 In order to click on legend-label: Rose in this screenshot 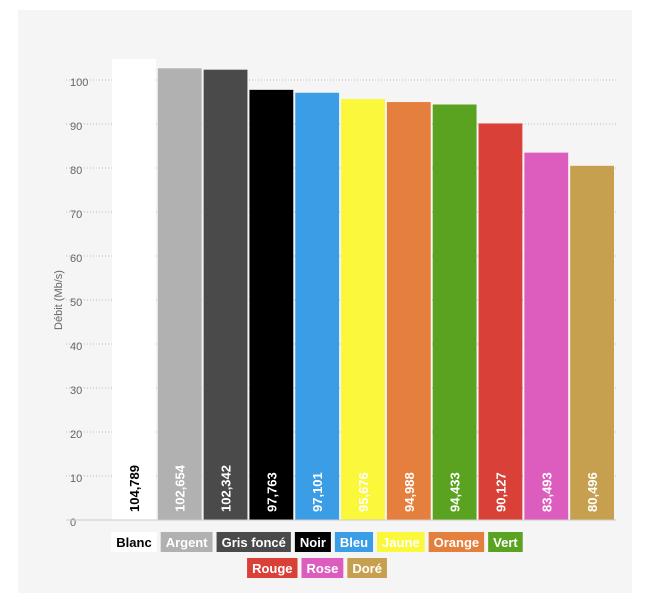, I will do `click(323, 568)`.